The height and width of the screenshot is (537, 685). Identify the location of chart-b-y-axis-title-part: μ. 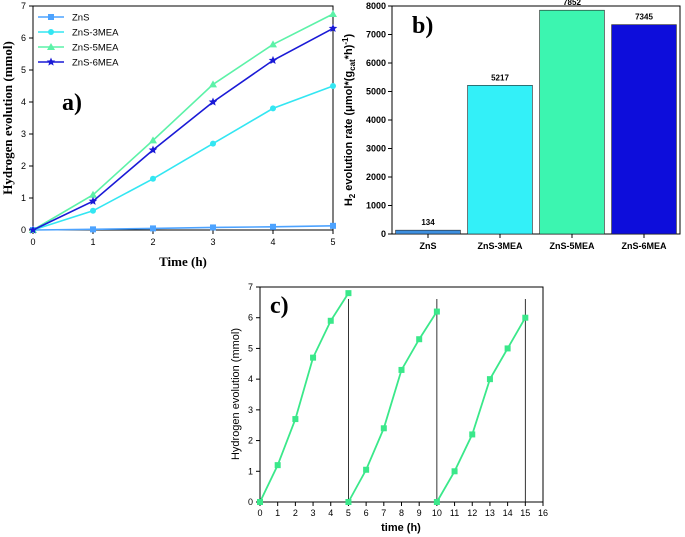
(349, 108).